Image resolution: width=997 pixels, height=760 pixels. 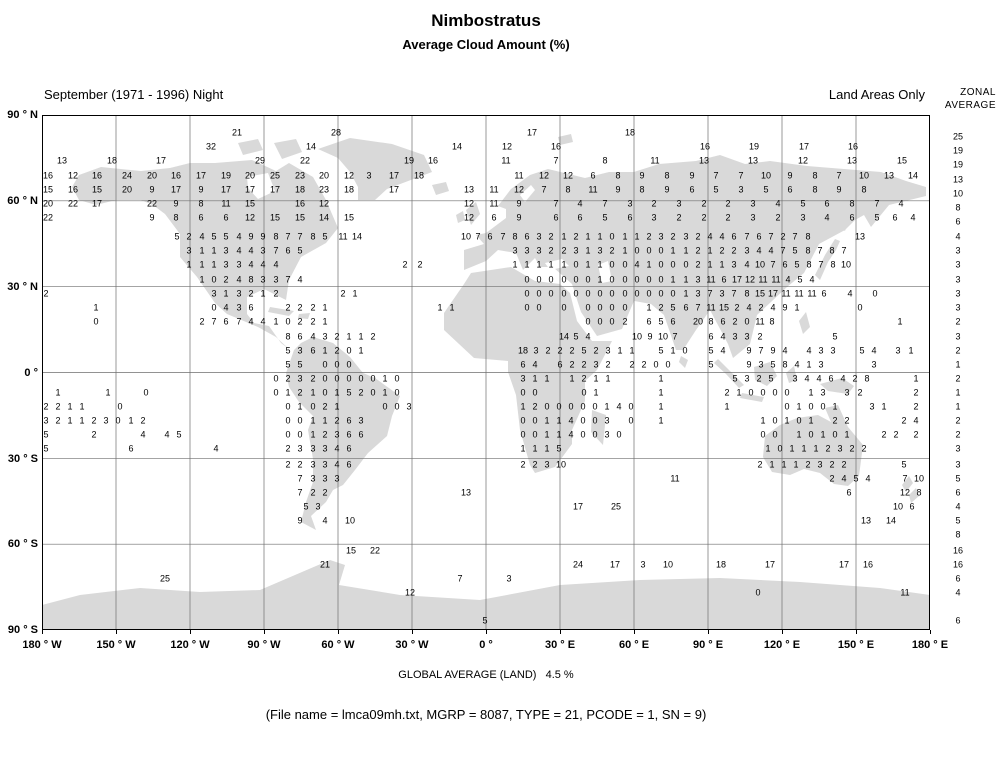 I want to click on zonal-average-value: 6, so click(x=958, y=492).